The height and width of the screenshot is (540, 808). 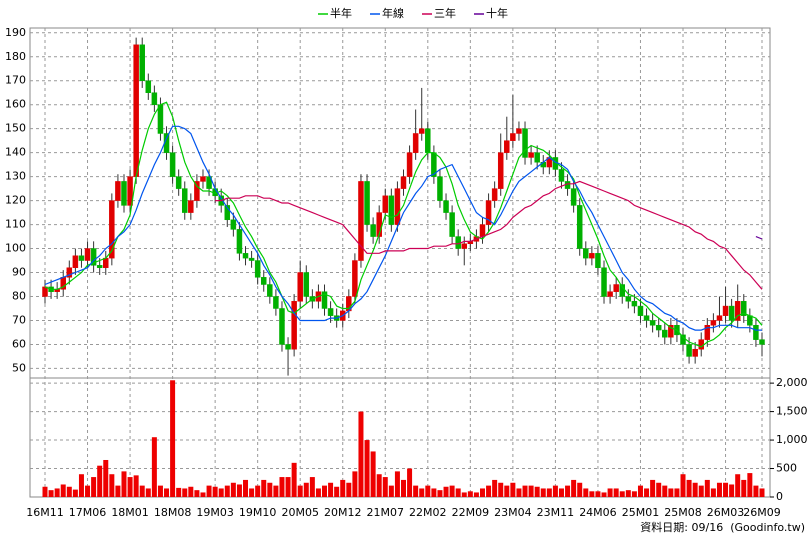 What do you see at coordinates (341, 13) in the screenshot?
I see `legend-label: 半年` at bounding box center [341, 13].